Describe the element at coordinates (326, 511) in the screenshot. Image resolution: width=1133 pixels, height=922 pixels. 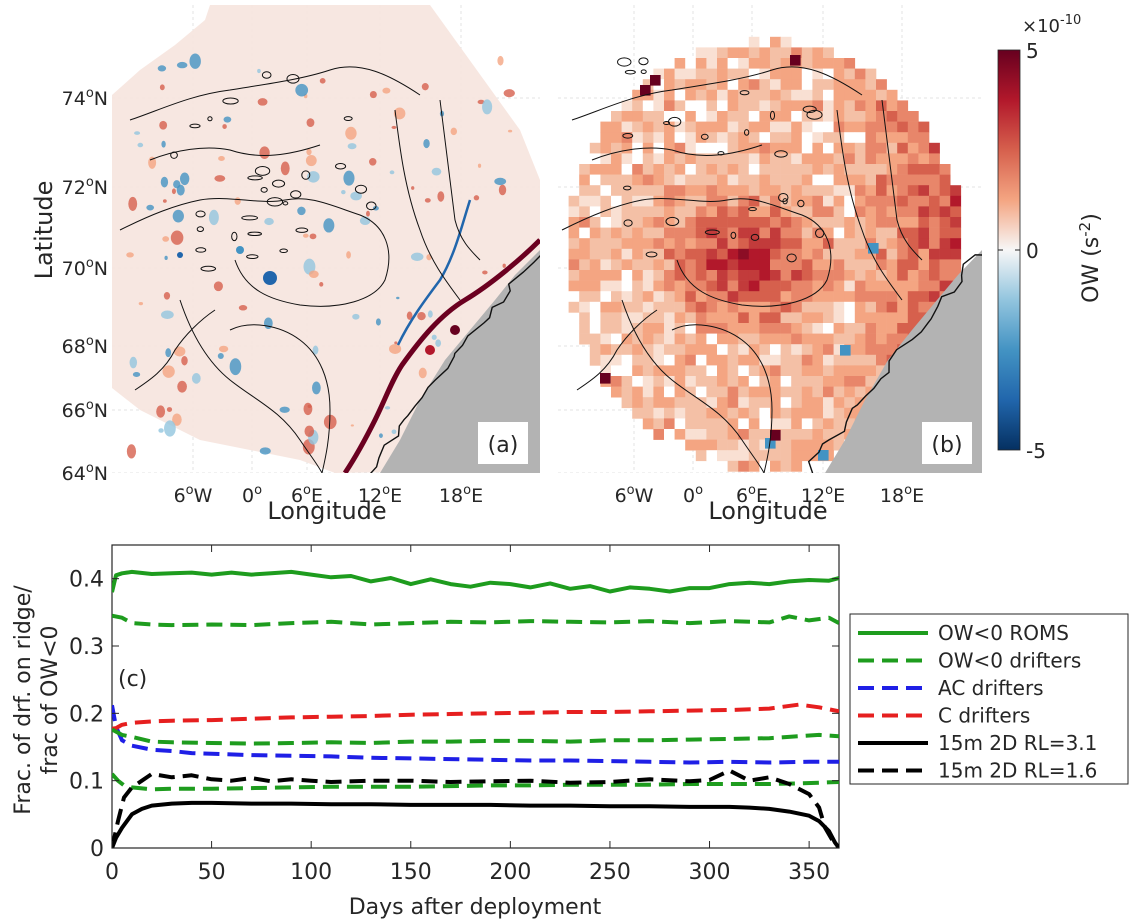
I see `map-a-x-axis-label: Longitude` at that location.